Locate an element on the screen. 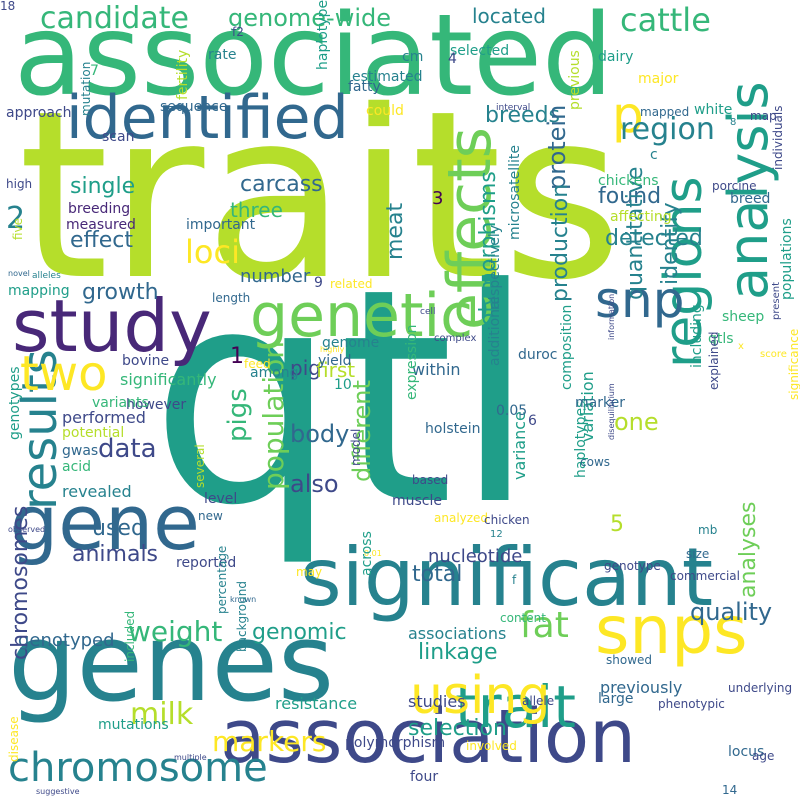 The image size is (800, 800). word-c: c is located at coordinates (654, 155).